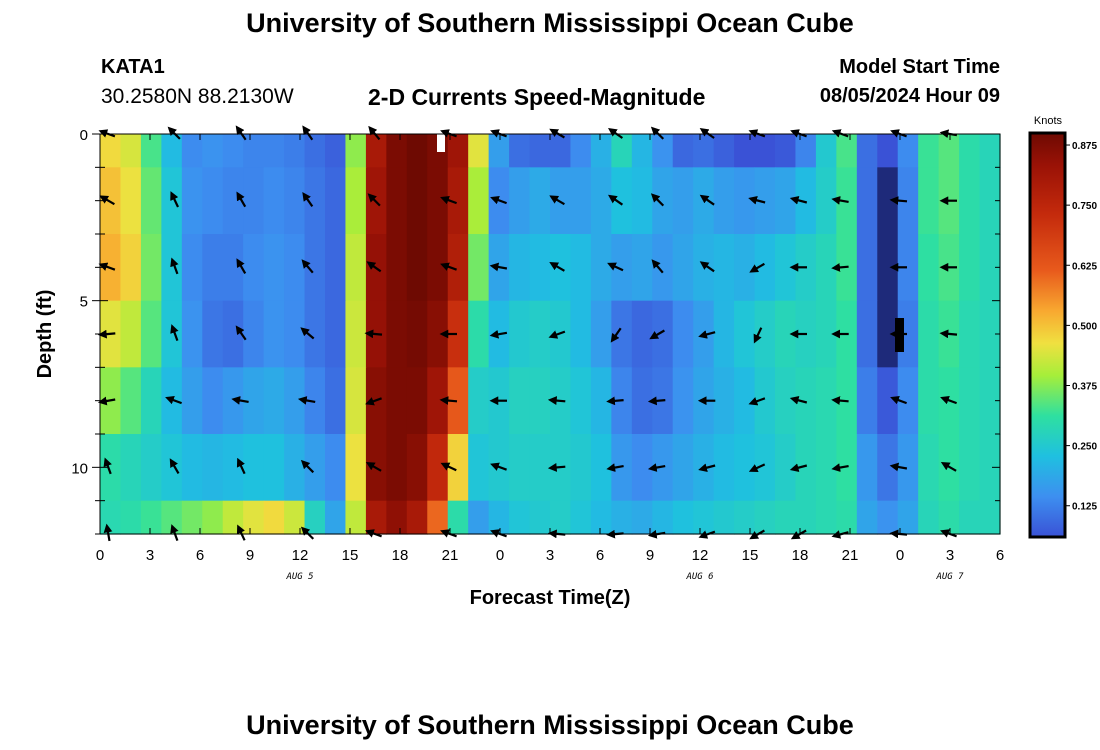  I want to click on x-tick-label: 9, so click(650, 555).